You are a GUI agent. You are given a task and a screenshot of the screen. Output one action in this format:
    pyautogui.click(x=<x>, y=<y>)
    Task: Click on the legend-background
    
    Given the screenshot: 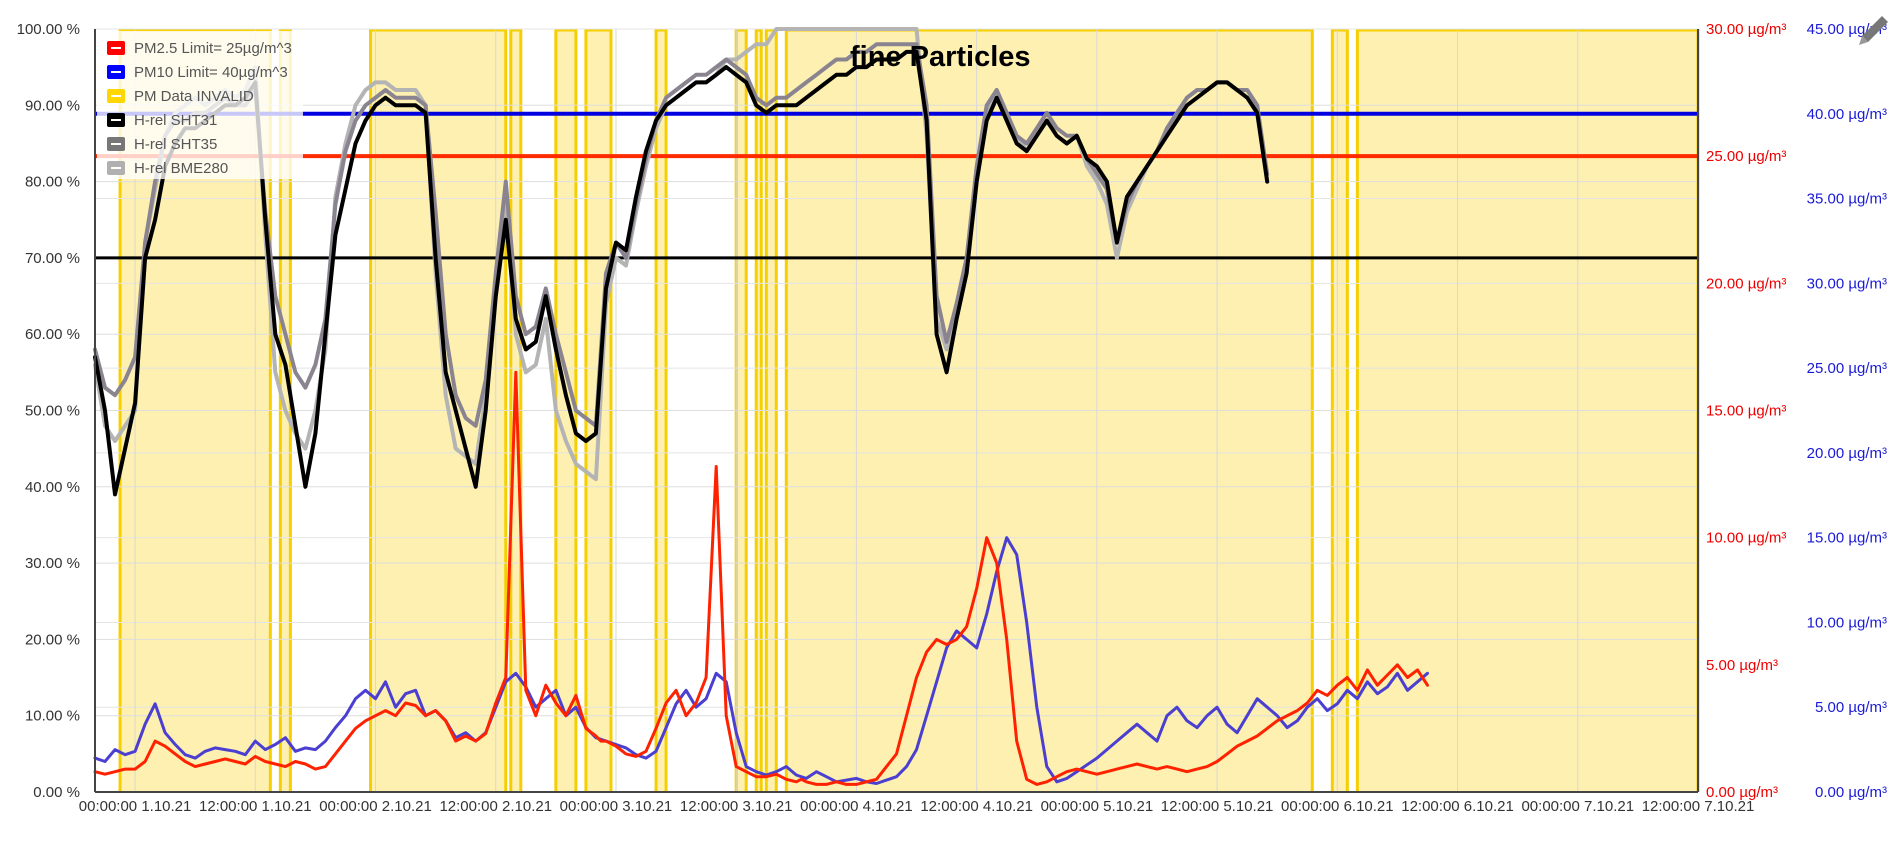 What is the action you would take?
    pyautogui.click(x=200, y=105)
    